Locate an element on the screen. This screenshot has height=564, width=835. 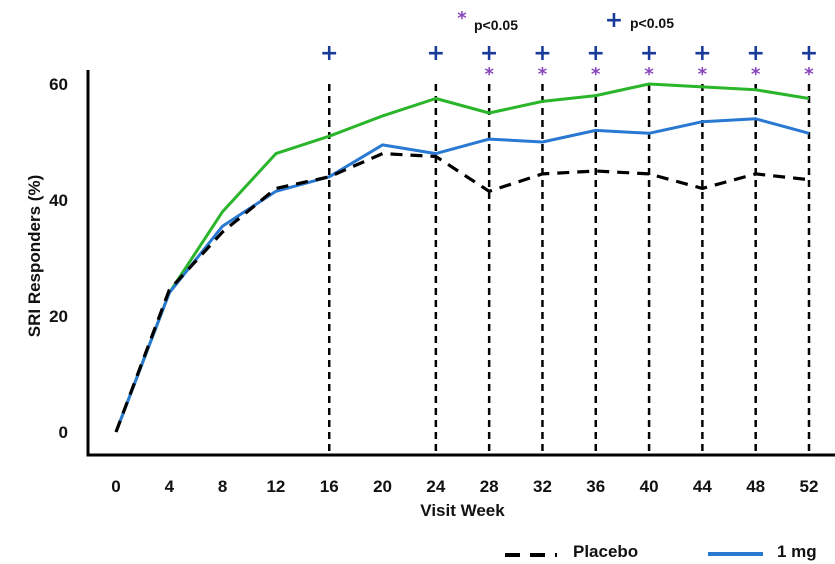
significance-legend: * p<0.05 + p<0.05 is located at coordinates (565, 20).